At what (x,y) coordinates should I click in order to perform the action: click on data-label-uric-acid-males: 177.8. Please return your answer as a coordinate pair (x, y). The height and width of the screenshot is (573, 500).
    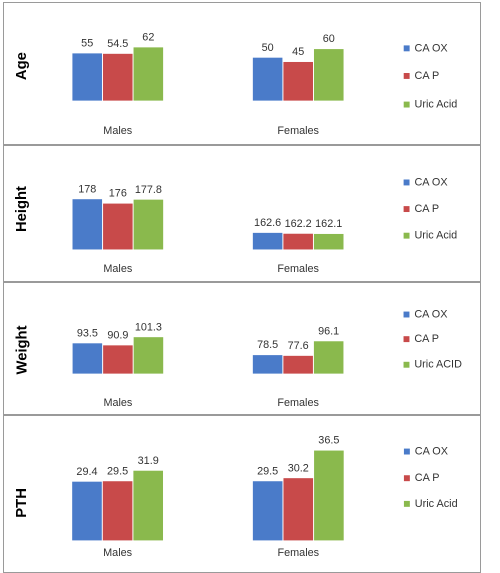
    Looking at the image, I should click on (148, 190).